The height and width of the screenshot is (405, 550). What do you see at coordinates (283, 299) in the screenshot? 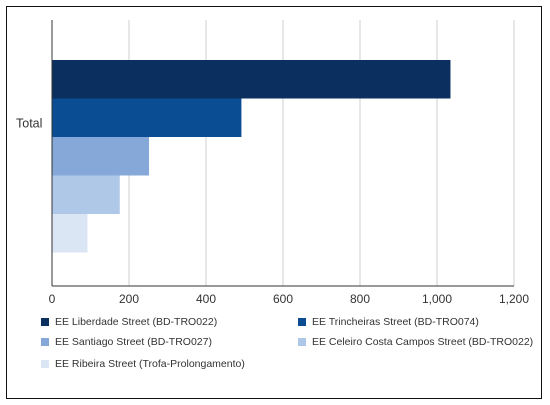
I see `x-tick-label: 600` at bounding box center [283, 299].